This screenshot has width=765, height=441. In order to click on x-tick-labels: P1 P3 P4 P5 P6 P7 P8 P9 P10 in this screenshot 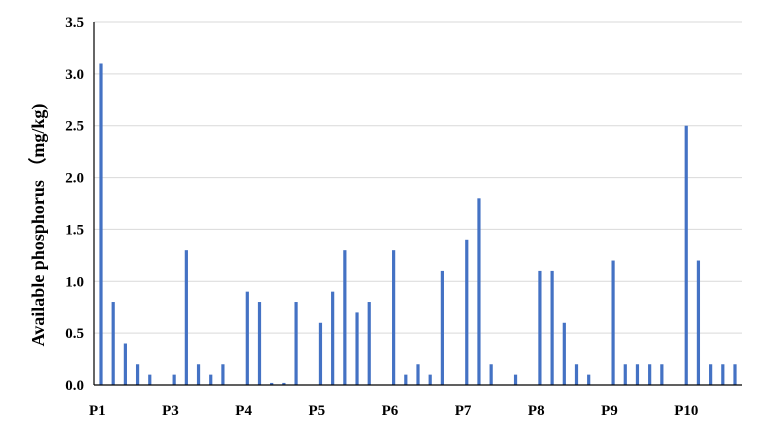, I will do `click(393, 411)`.